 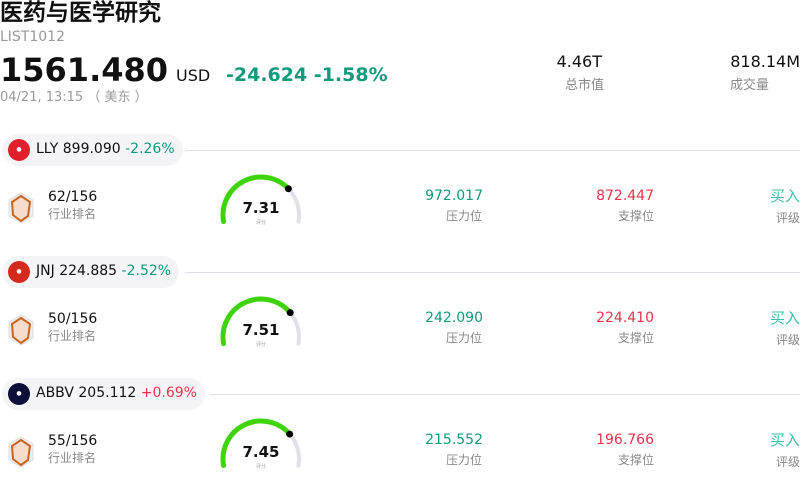 What do you see at coordinates (150, 149) in the screenshot?
I see `stock-change: -2.26%` at bounding box center [150, 149].